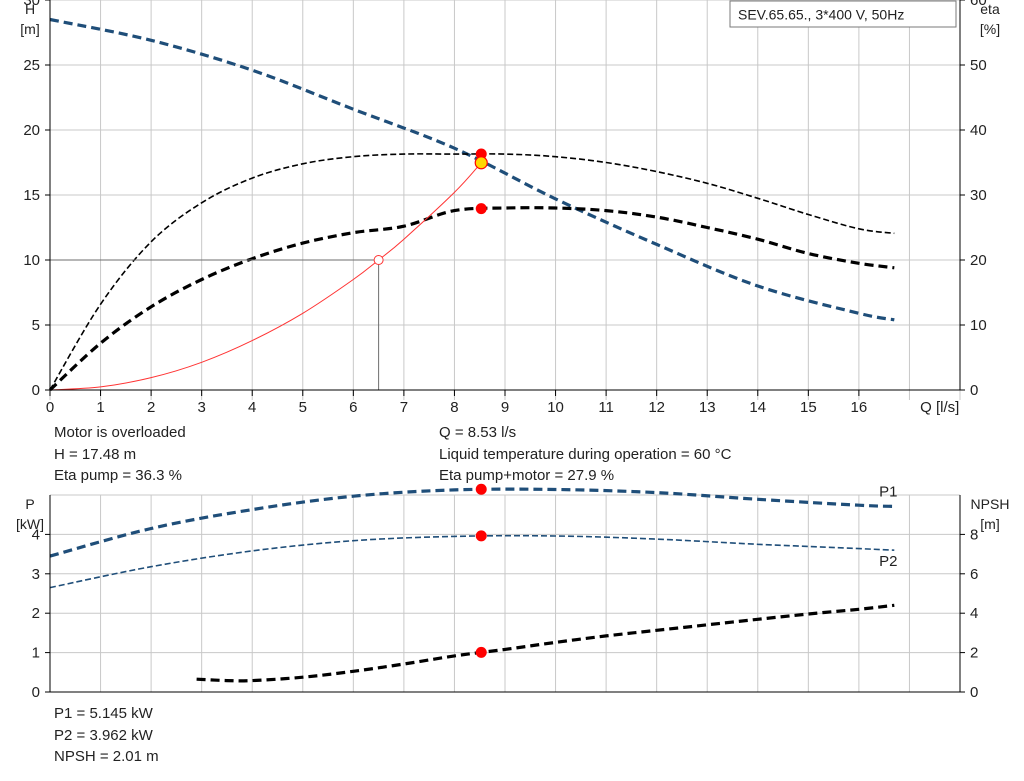  I want to click on y-tick-label-left: 15, so click(31, 195).